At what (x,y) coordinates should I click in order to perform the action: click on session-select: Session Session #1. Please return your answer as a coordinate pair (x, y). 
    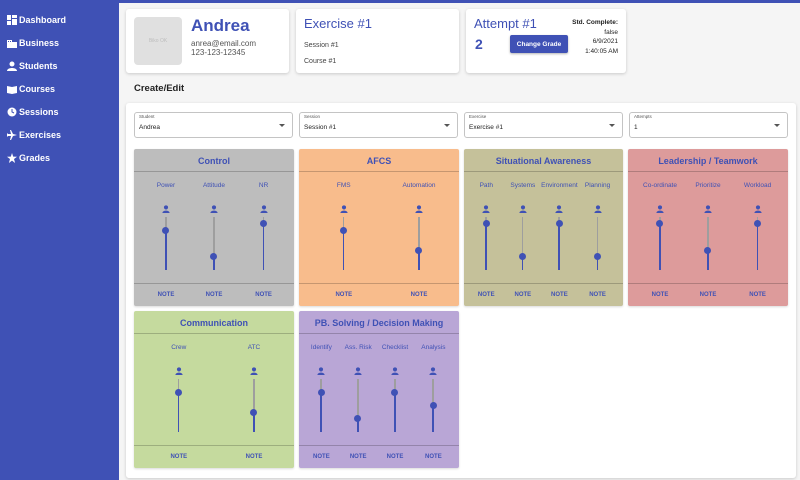
    Looking at the image, I should click on (378, 125).